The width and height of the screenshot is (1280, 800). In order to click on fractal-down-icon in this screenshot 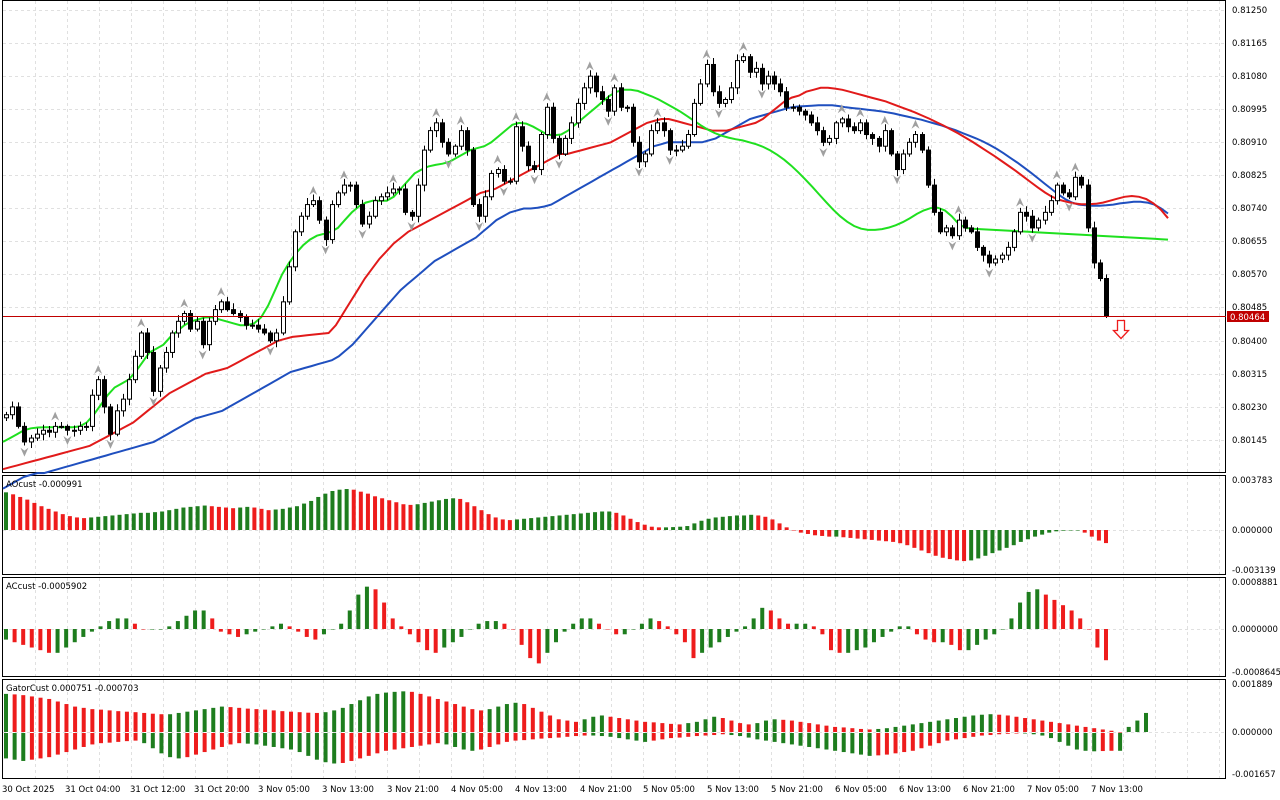, I will do `click(952, 246)`.